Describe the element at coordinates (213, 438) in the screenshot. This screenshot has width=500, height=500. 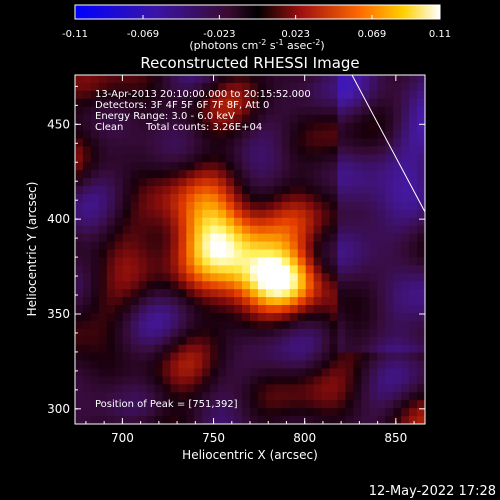
I see `x-tick-label: 750` at that location.